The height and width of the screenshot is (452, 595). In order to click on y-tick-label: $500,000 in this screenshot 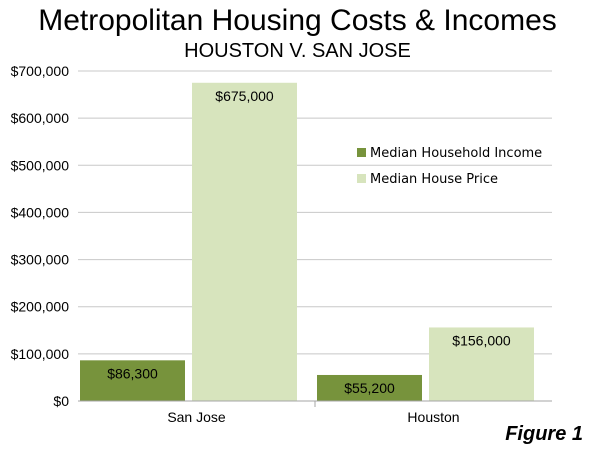, I will do `click(40, 165)`.